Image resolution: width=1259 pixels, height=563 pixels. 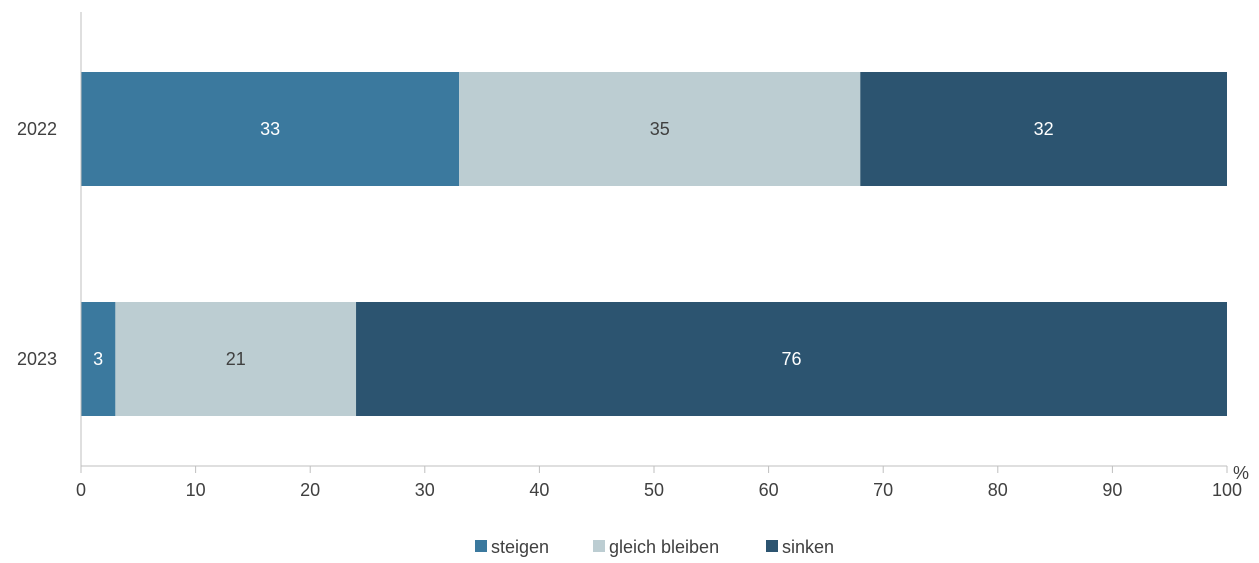 I want to click on legend-label-gleich-bleiben: gleich bleiben, so click(x=664, y=547).